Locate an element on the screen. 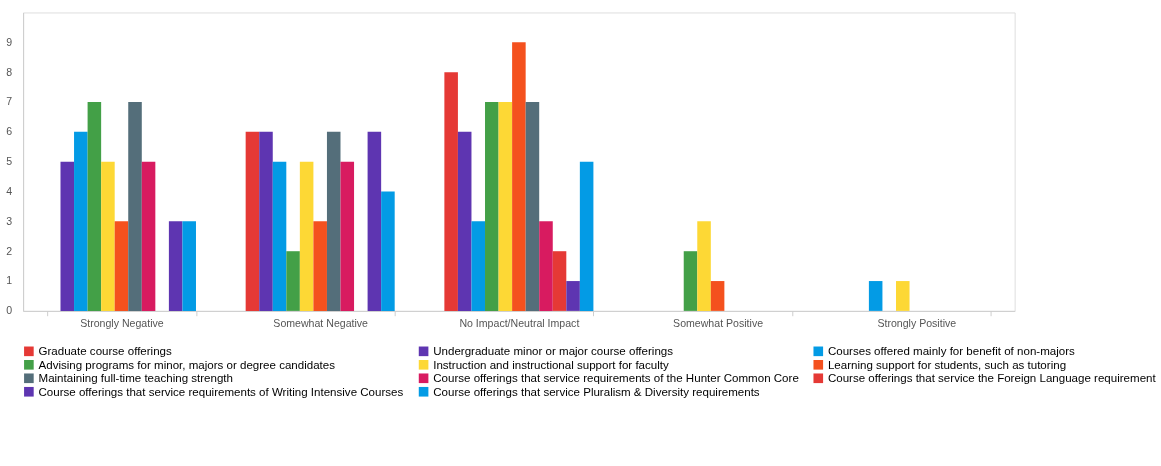 Image resolution: width=1161 pixels, height=466 pixels. x-tick-label: Somewhat Positive is located at coordinates (718, 322).